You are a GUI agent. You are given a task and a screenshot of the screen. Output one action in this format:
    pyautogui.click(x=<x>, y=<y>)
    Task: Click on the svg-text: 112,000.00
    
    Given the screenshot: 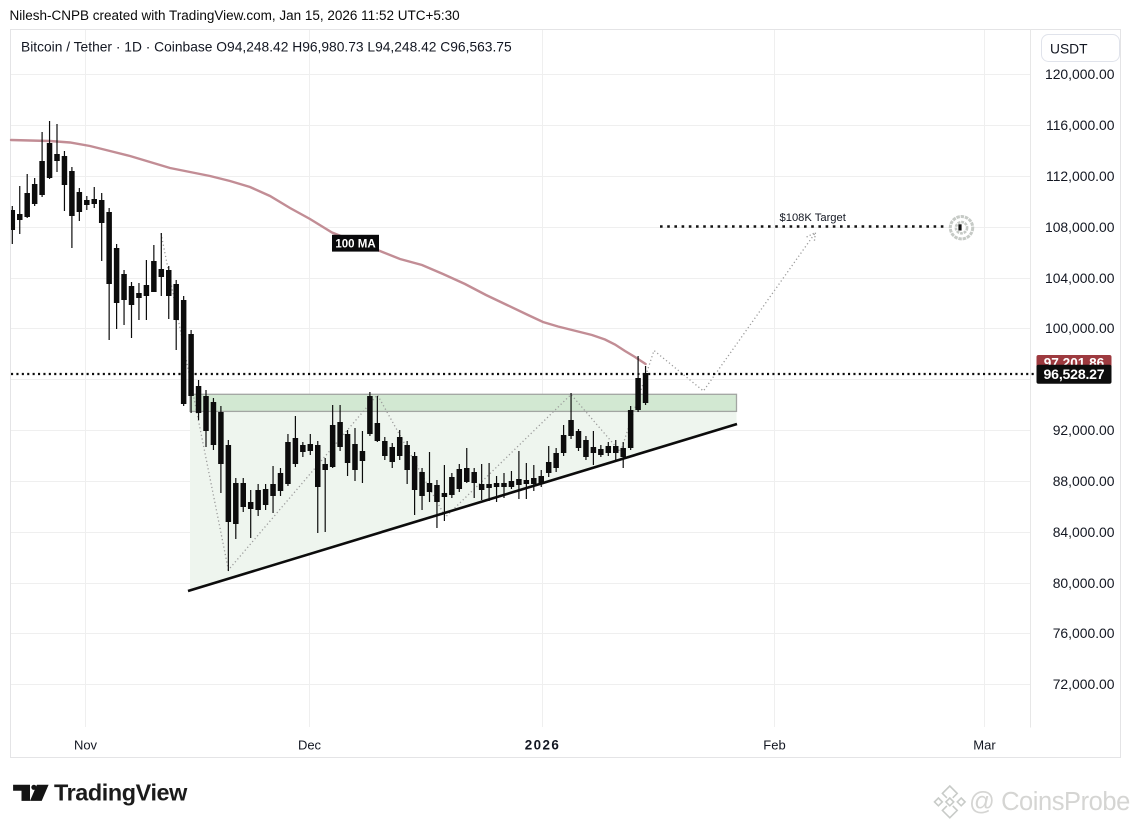 What is the action you would take?
    pyautogui.click(x=1080, y=176)
    